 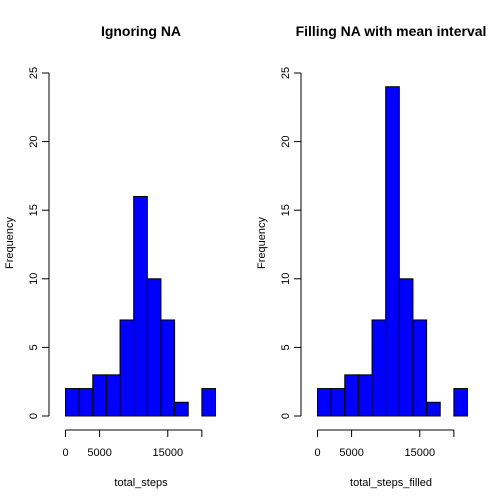 What do you see at coordinates (141, 31) in the screenshot?
I see `panel-title: Ignoring NA` at bounding box center [141, 31].